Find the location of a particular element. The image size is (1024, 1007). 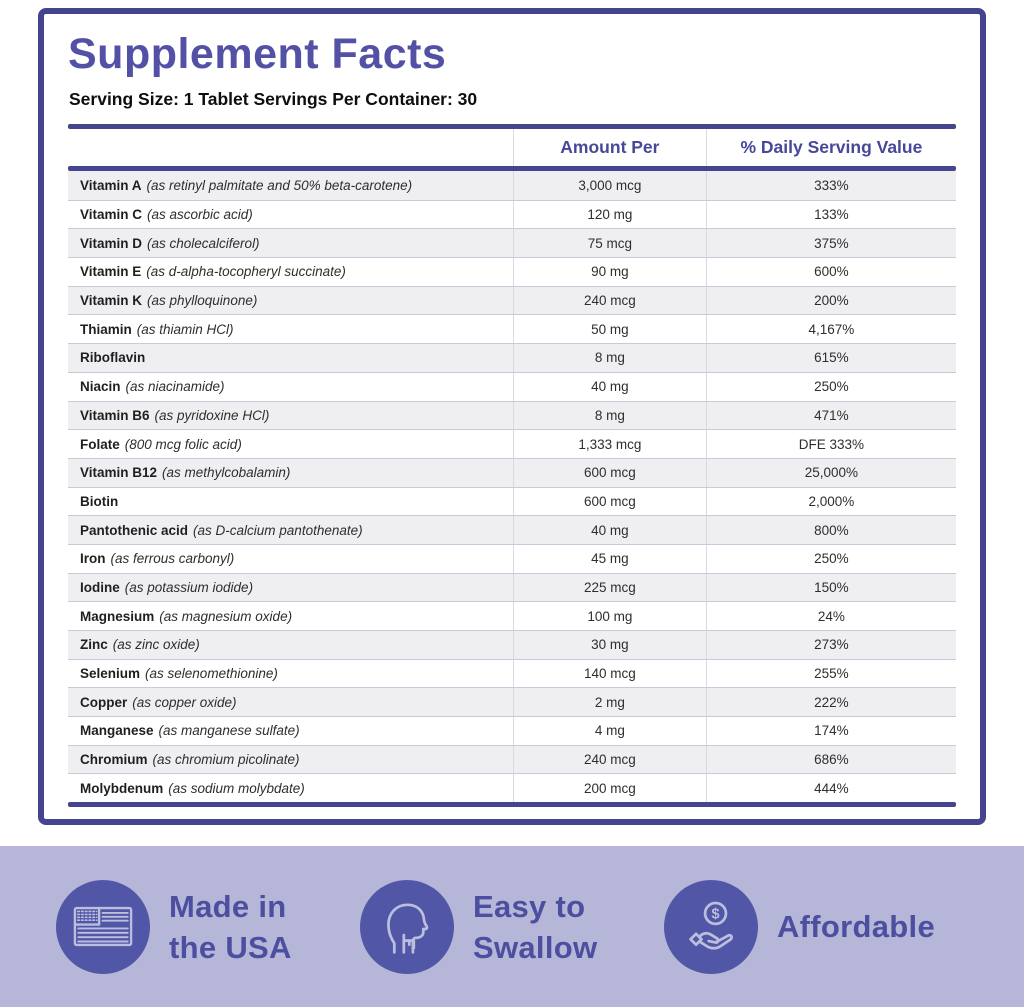

nutrient-name: Biotin is located at coordinates (99, 501).